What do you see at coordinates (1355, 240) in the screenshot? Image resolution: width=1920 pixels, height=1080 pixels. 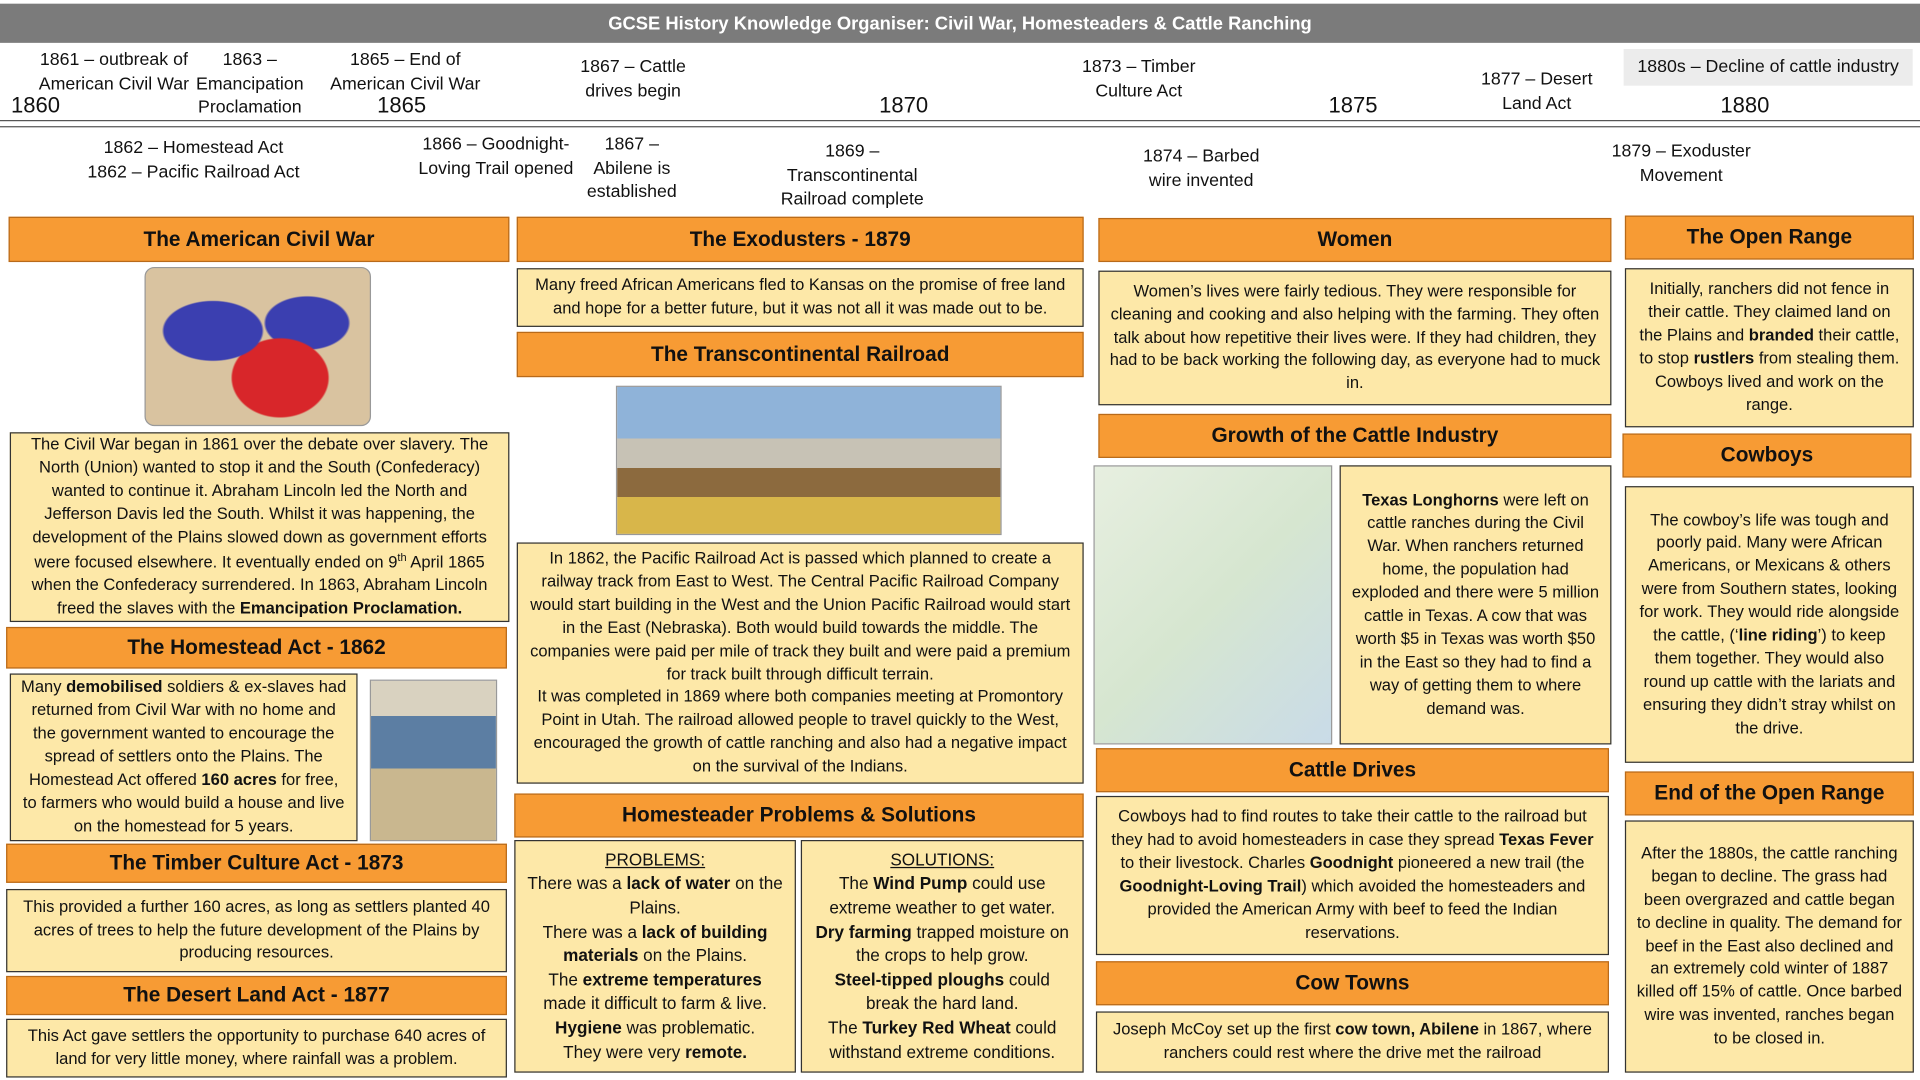 I see `section-header: Women` at bounding box center [1355, 240].